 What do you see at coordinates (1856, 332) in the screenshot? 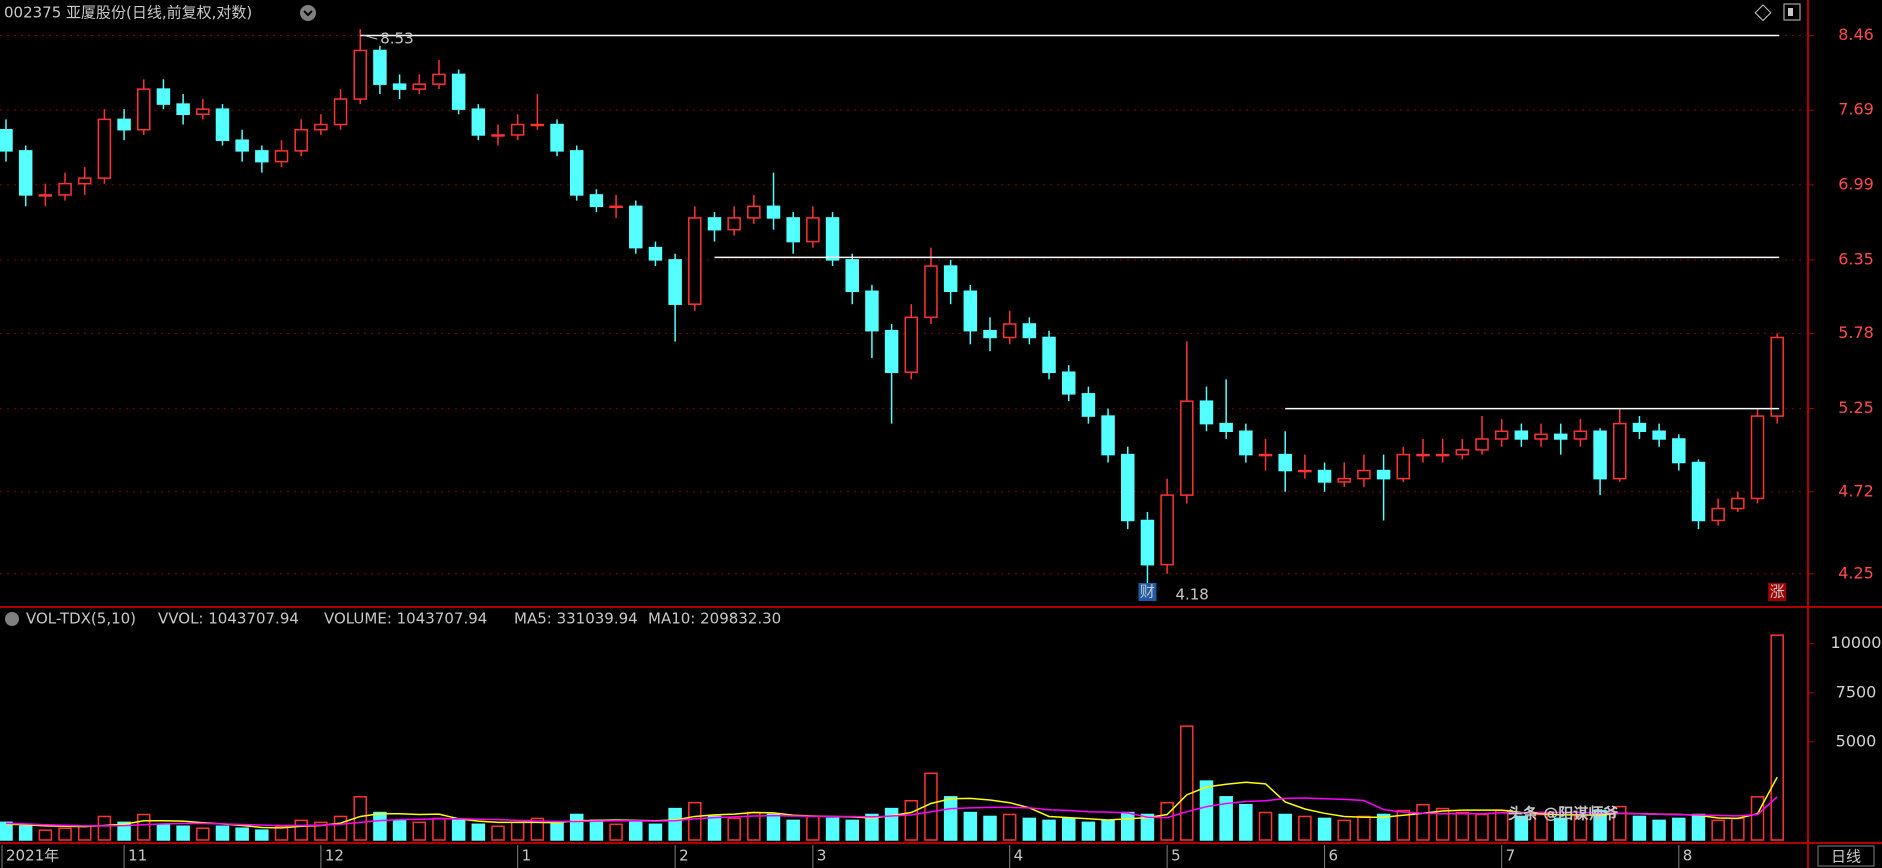
I see `y-tick-label: 5.78` at bounding box center [1856, 332].